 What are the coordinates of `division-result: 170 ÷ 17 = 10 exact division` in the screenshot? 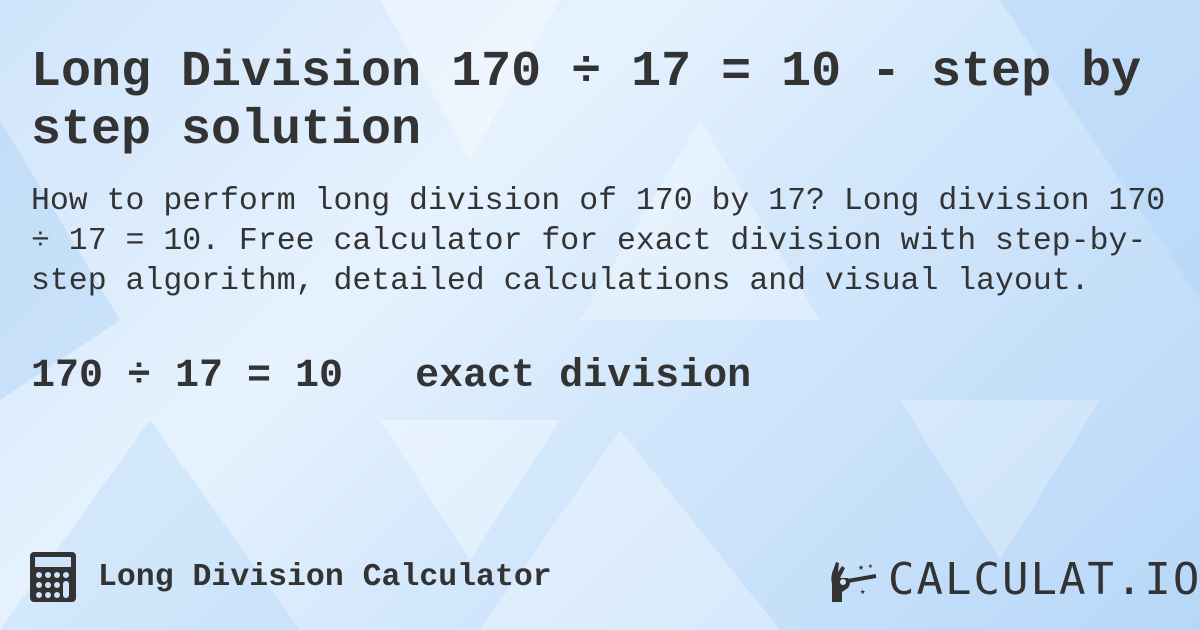 It's located at (391, 376).